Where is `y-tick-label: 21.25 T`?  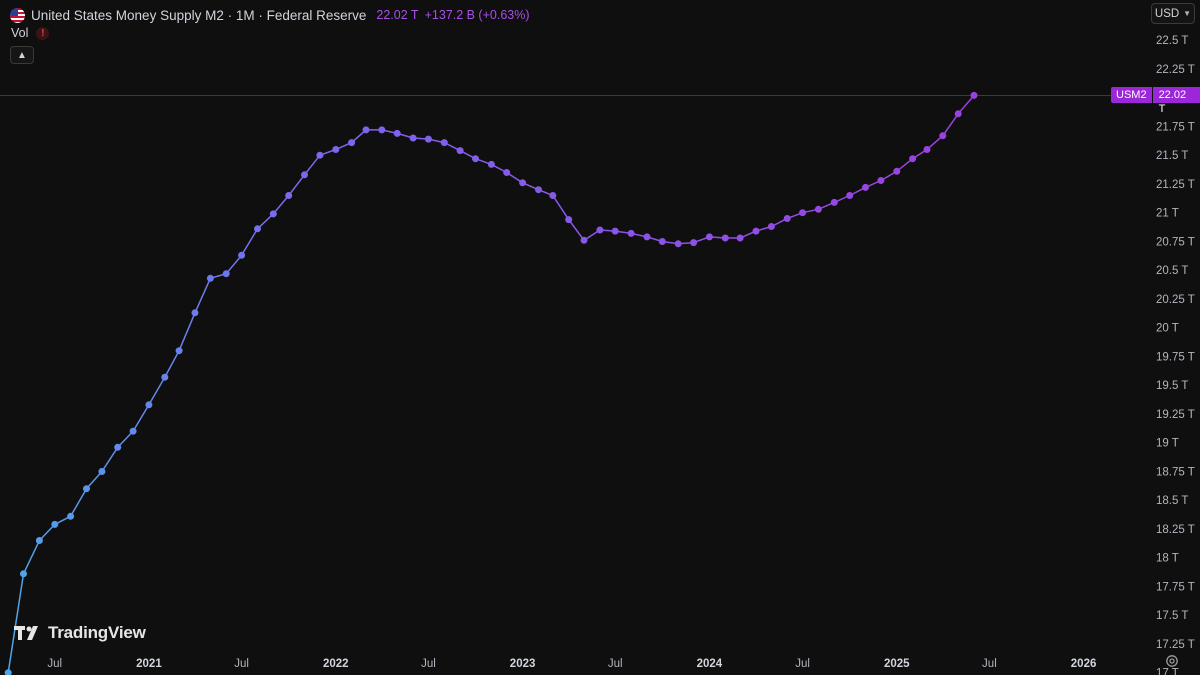 y-tick-label: 21.25 T is located at coordinates (1175, 185).